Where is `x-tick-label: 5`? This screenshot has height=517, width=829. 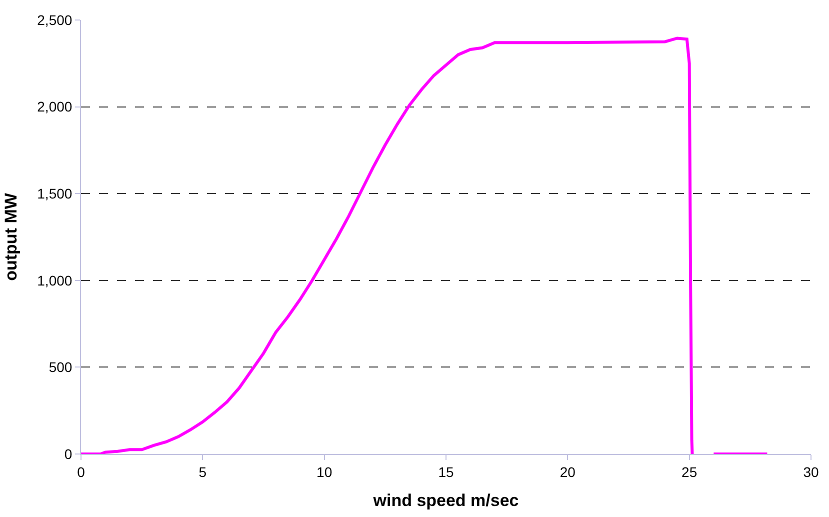 x-tick-label: 5 is located at coordinates (202, 472).